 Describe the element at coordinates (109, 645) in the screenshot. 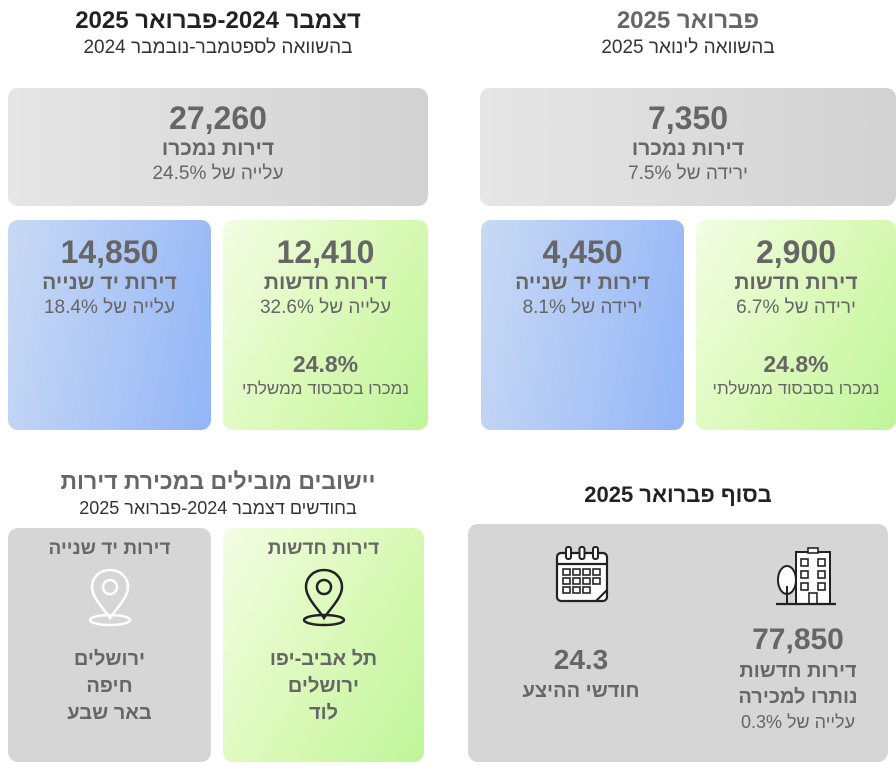

I see `cities-second-hand-card: דירות יד שנייה ירושלים חיפה באר שבע` at that location.